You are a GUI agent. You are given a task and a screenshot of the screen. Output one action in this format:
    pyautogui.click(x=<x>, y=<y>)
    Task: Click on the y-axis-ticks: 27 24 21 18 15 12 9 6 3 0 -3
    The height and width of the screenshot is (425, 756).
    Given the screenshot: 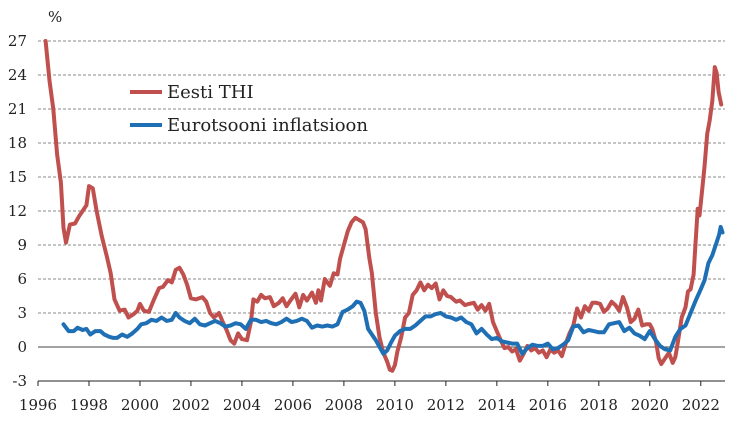 What is the action you would take?
    pyautogui.click(x=17, y=211)
    